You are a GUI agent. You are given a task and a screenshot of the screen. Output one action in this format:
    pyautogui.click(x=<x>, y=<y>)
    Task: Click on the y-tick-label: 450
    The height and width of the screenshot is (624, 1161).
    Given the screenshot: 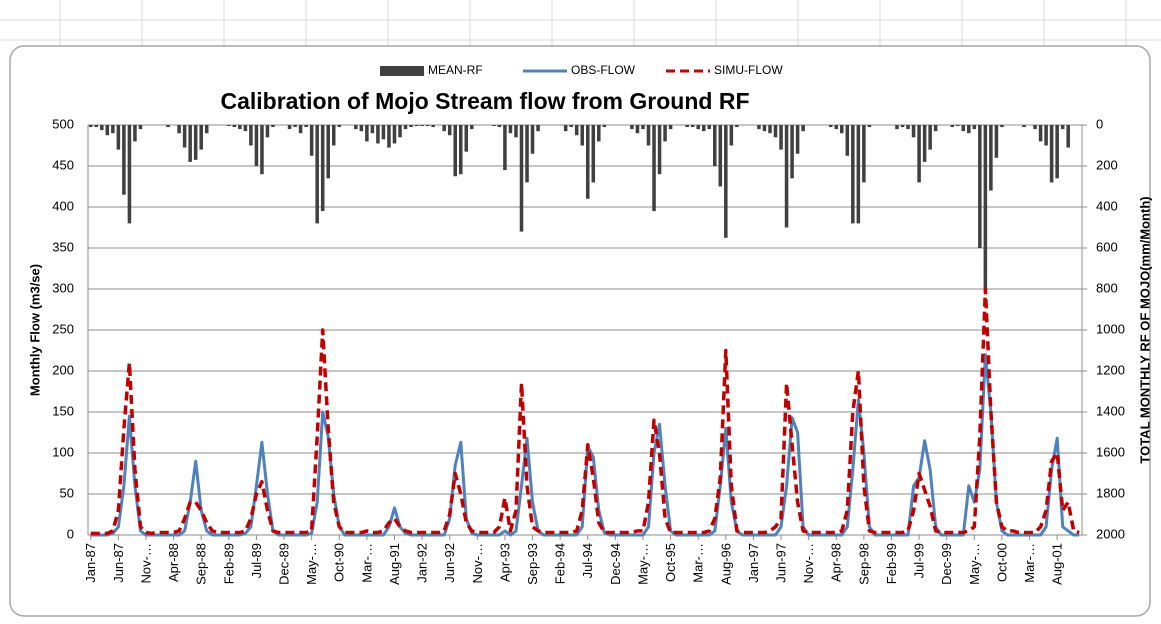 What is the action you would take?
    pyautogui.click(x=63, y=164)
    